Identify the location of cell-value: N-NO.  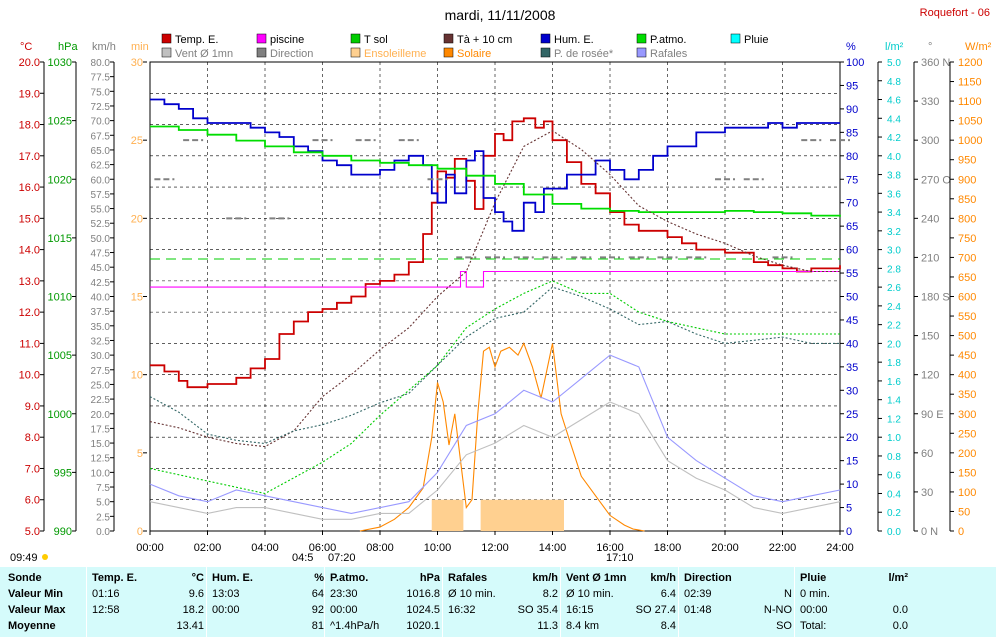
(777, 610).